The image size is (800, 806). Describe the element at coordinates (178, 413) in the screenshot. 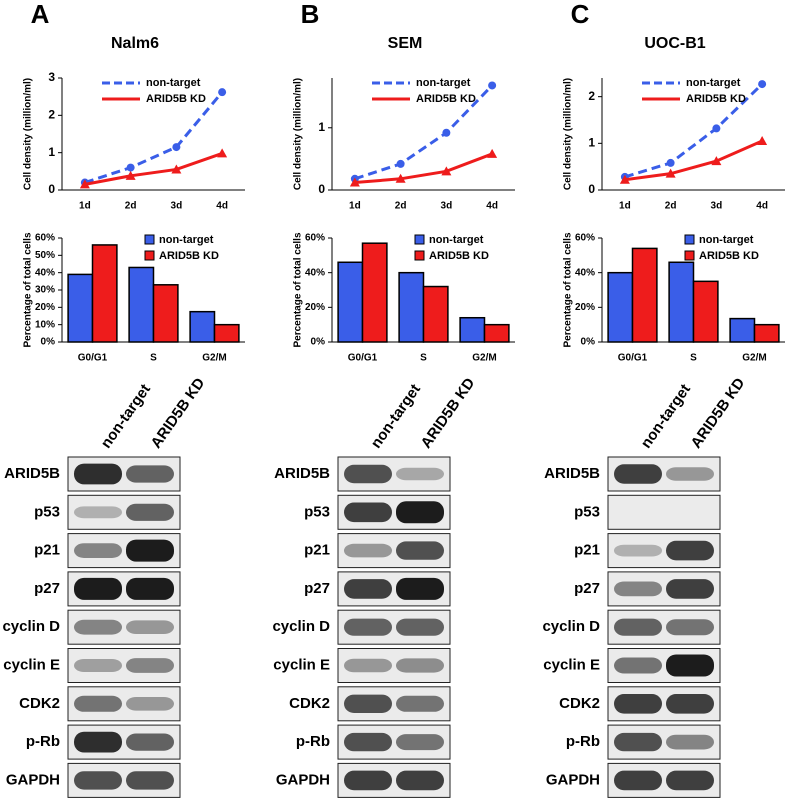

I see `lane-label: ARID5B KD` at that location.